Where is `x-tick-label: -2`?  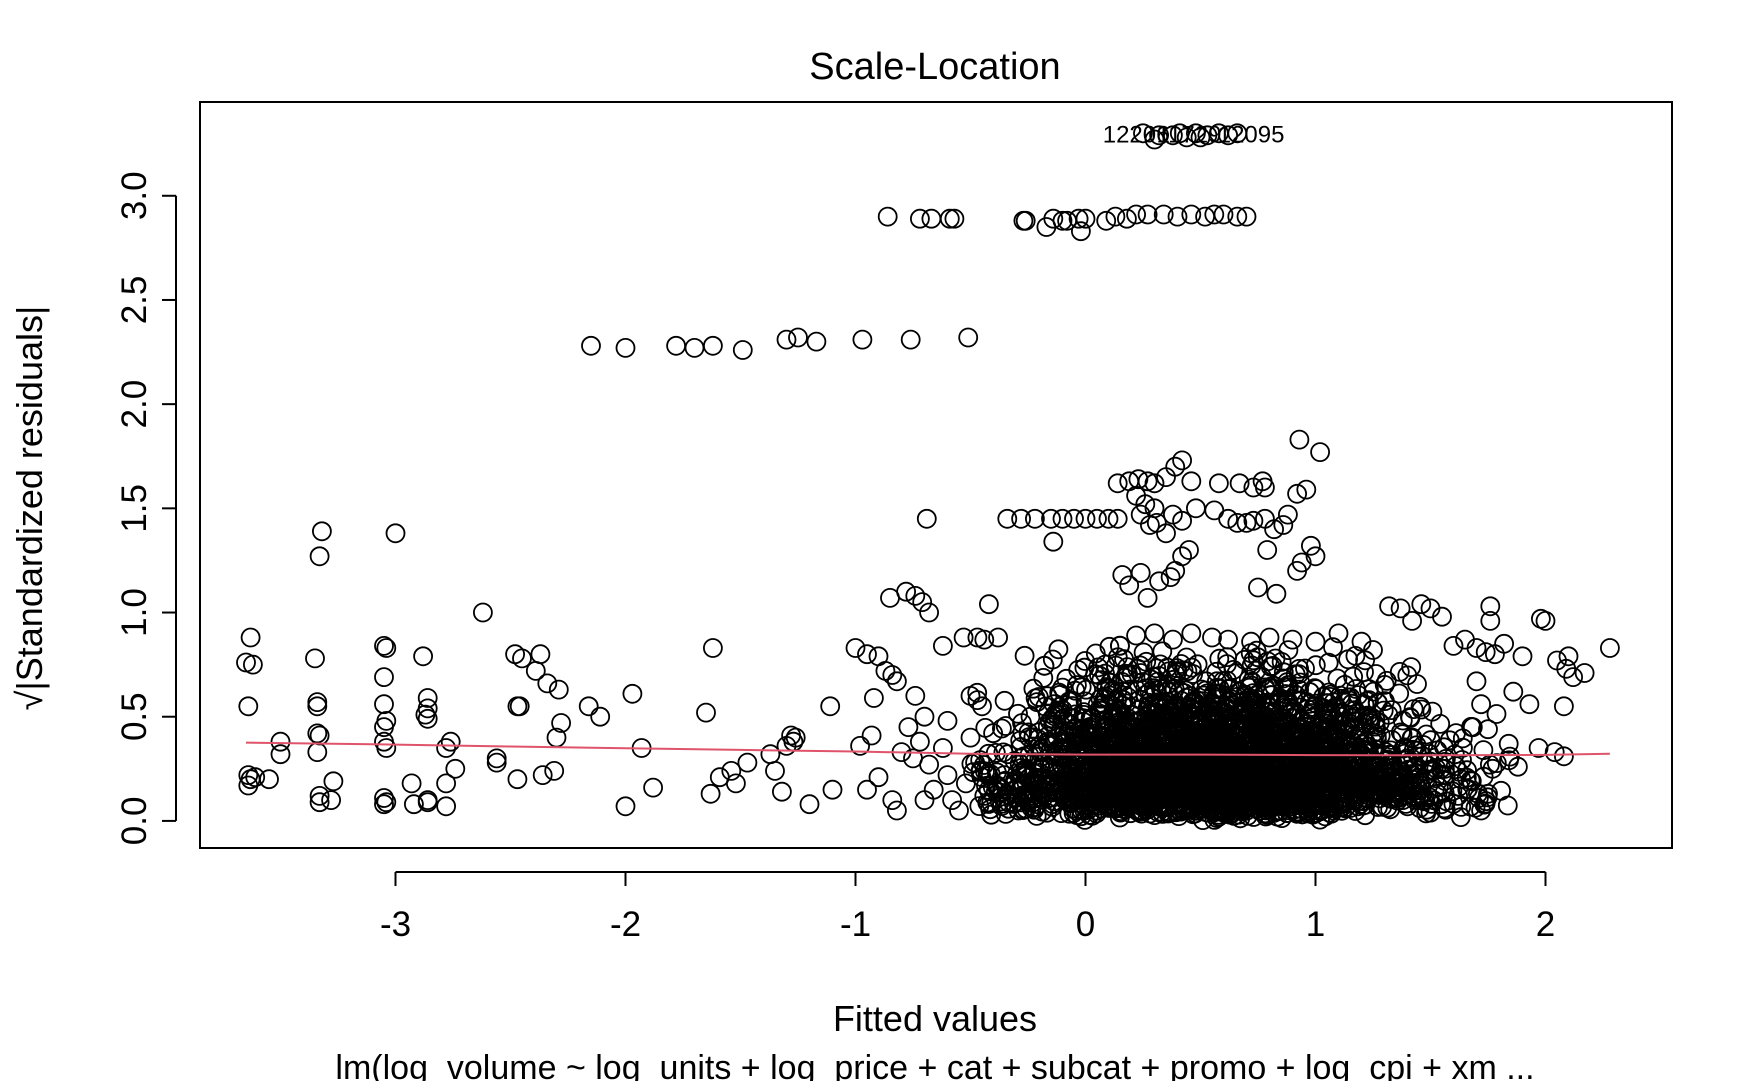
x-tick-label: -2 is located at coordinates (625, 924).